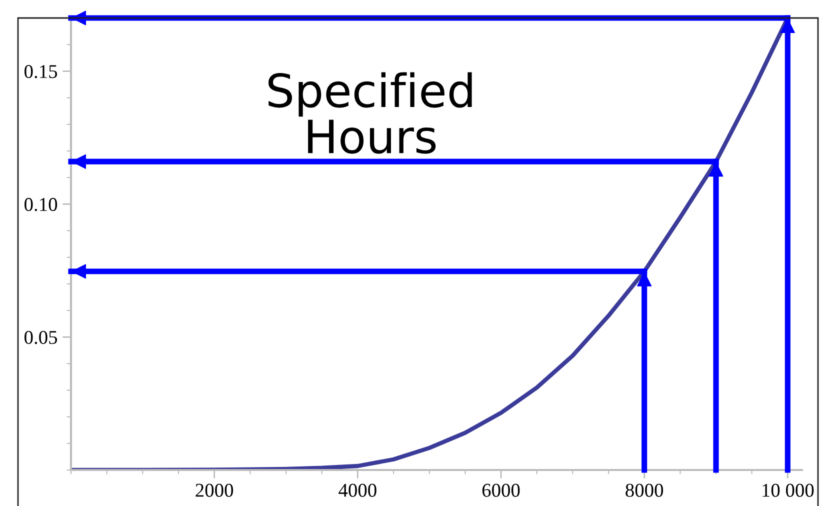 The image size is (827, 506). I want to click on x-tick-label: 10 000, so click(788, 490).